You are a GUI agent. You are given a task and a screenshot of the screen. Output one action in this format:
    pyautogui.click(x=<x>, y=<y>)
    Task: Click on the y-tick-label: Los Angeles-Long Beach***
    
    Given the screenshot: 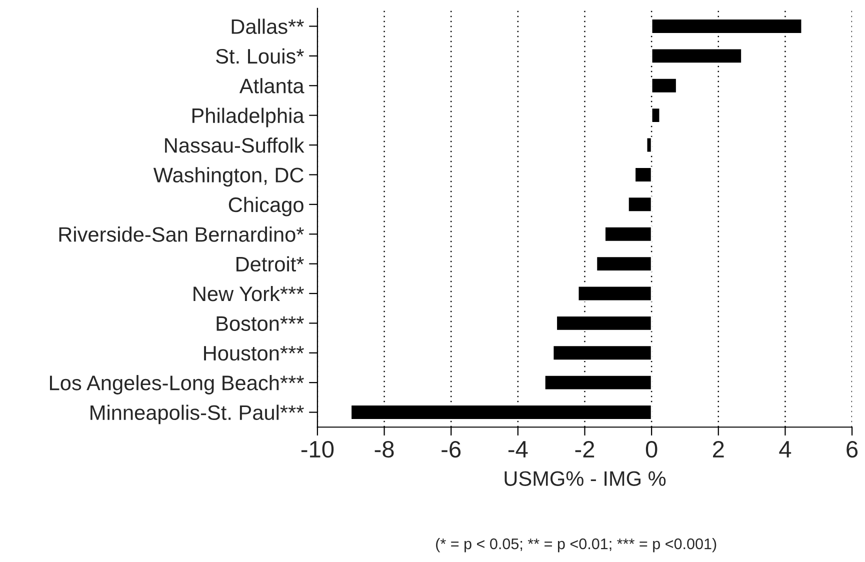 What is the action you would take?
    pyautogui.click(x=177, y=384)
    